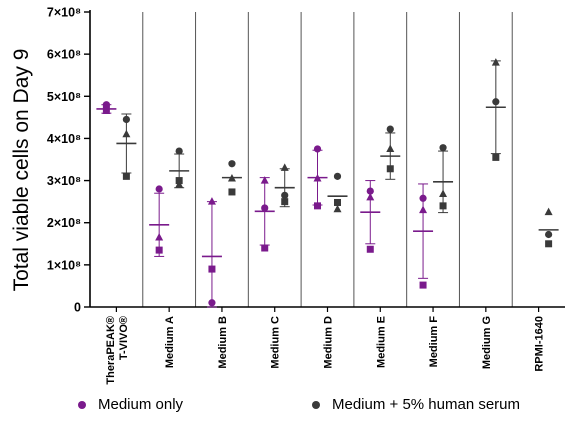 The width and height of the screenshot is (576, 436). What do you see at coordinates (223, 342) in the screenshot?
I see `x-tick-label: Medium B` at bounding box center [223, 342].